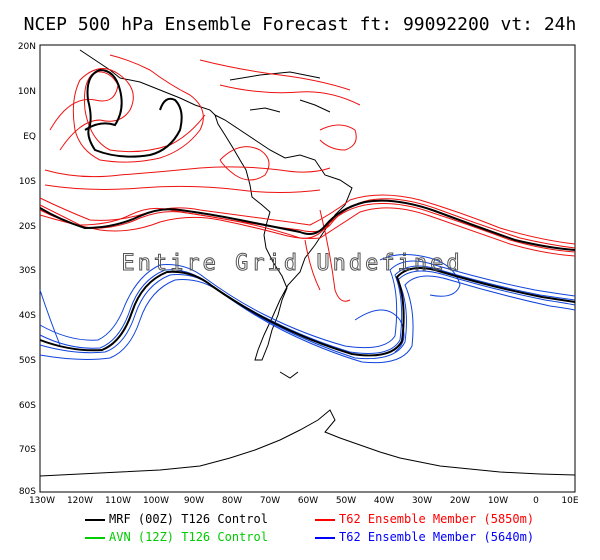 The width and height of the screenshot is (600, 560). What do you see at coordinates (422, 501) in the screenshot?
I see `lon-label: 30W` at bounding box center [422, 501].